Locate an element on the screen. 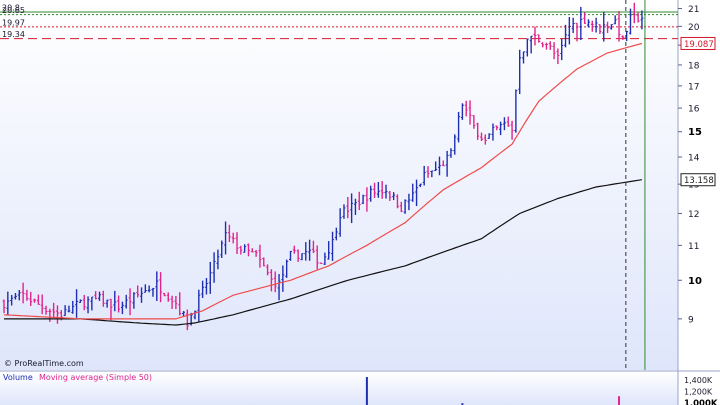 This screenshot has height=405, width=720. y-tick-label: 11 is located at coordinates (693, 247).